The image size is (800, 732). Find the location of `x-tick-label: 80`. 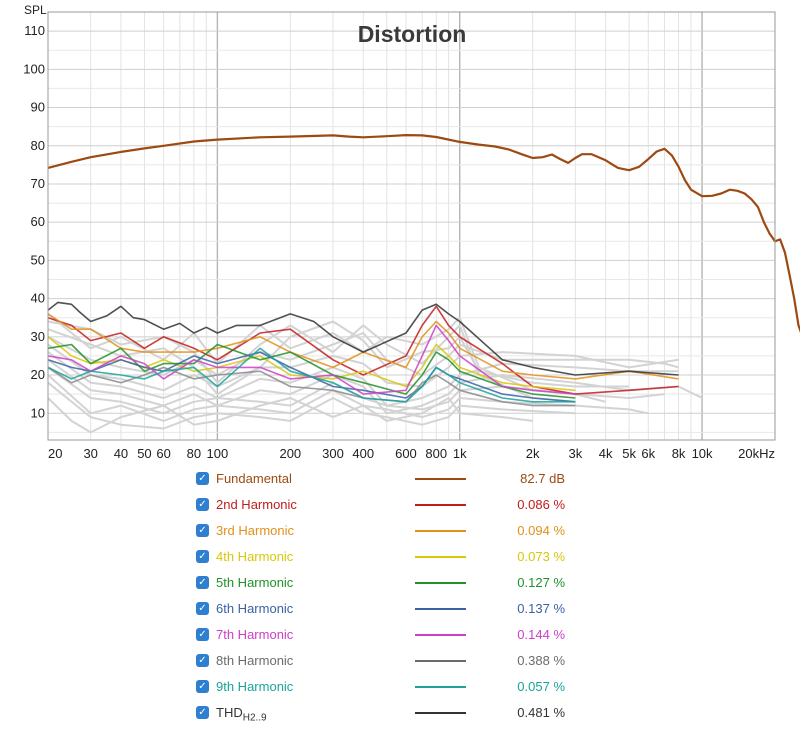

x-tick-label: 80 is located at coordinates (194, 453).